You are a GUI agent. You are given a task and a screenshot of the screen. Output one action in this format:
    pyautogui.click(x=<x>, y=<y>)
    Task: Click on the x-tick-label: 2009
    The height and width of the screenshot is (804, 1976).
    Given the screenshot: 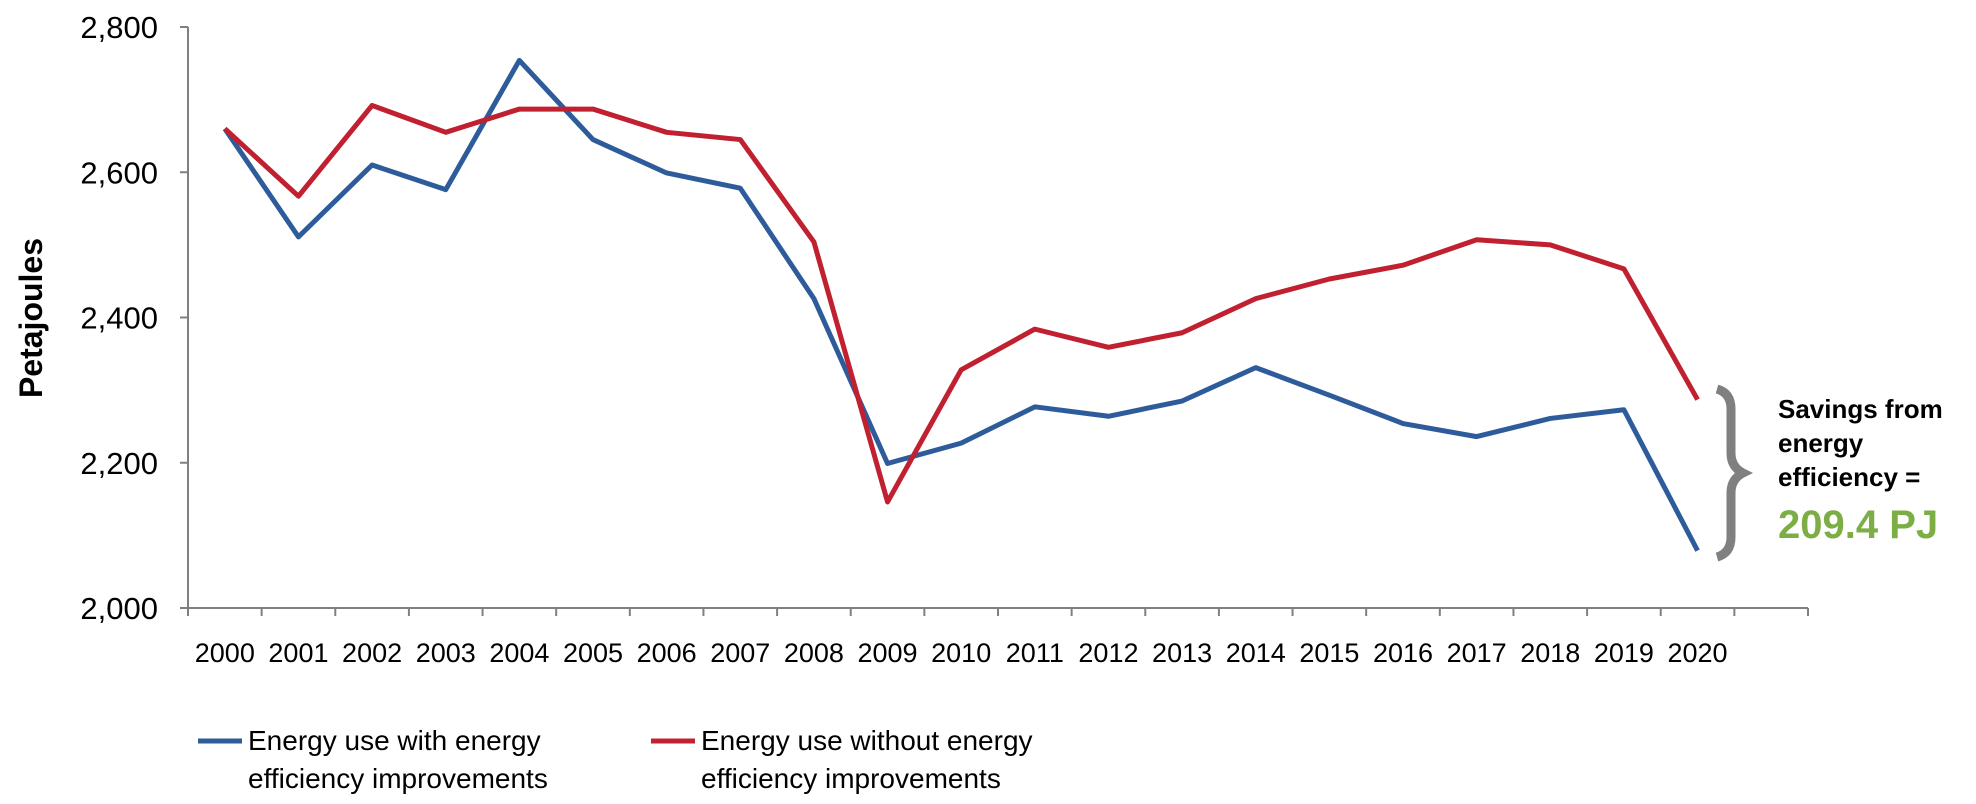 What is the action you would take?
    pyautogui.click(x=888, y=653)
    